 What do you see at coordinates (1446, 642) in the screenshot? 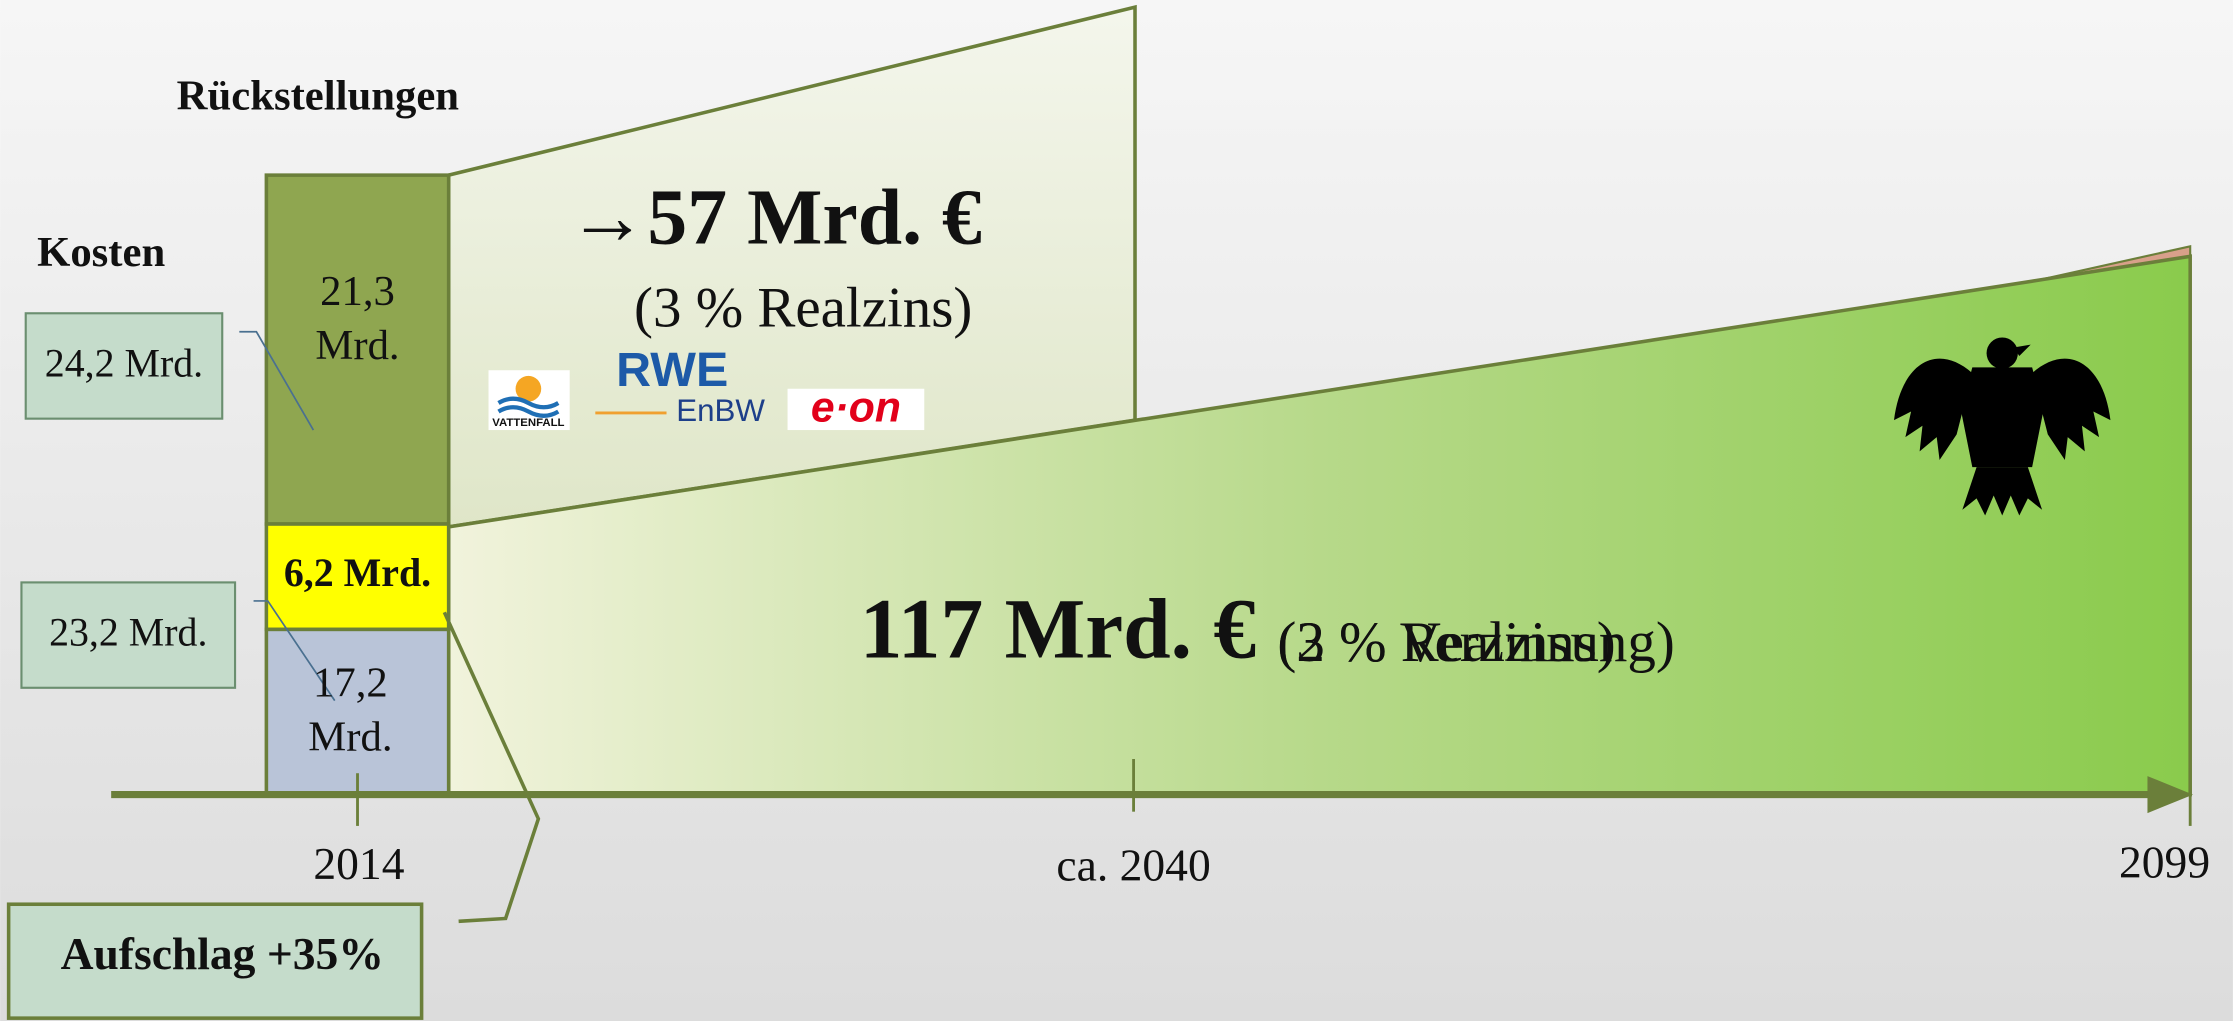
I see `lower-note: (3 % Realzins)` at bounding box center [1446, 642].